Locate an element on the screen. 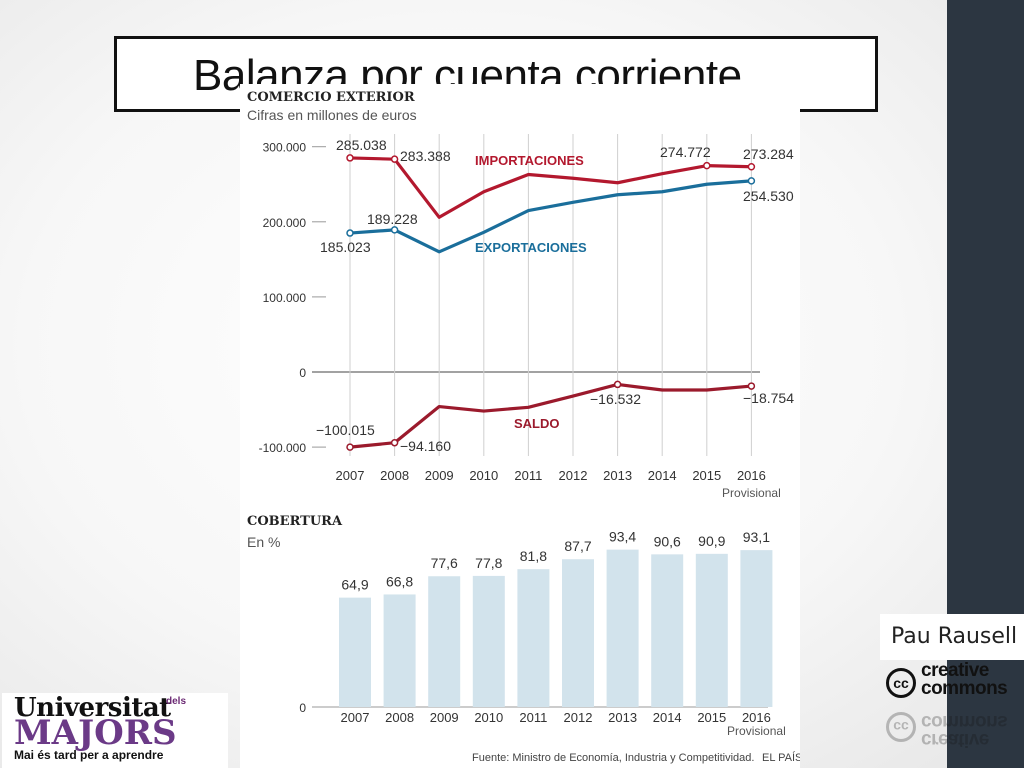 Image resolution: width=1024 pixels, height=768 pixels. bar-chart-title: COBERTURA is located at coordinates (295, 521).